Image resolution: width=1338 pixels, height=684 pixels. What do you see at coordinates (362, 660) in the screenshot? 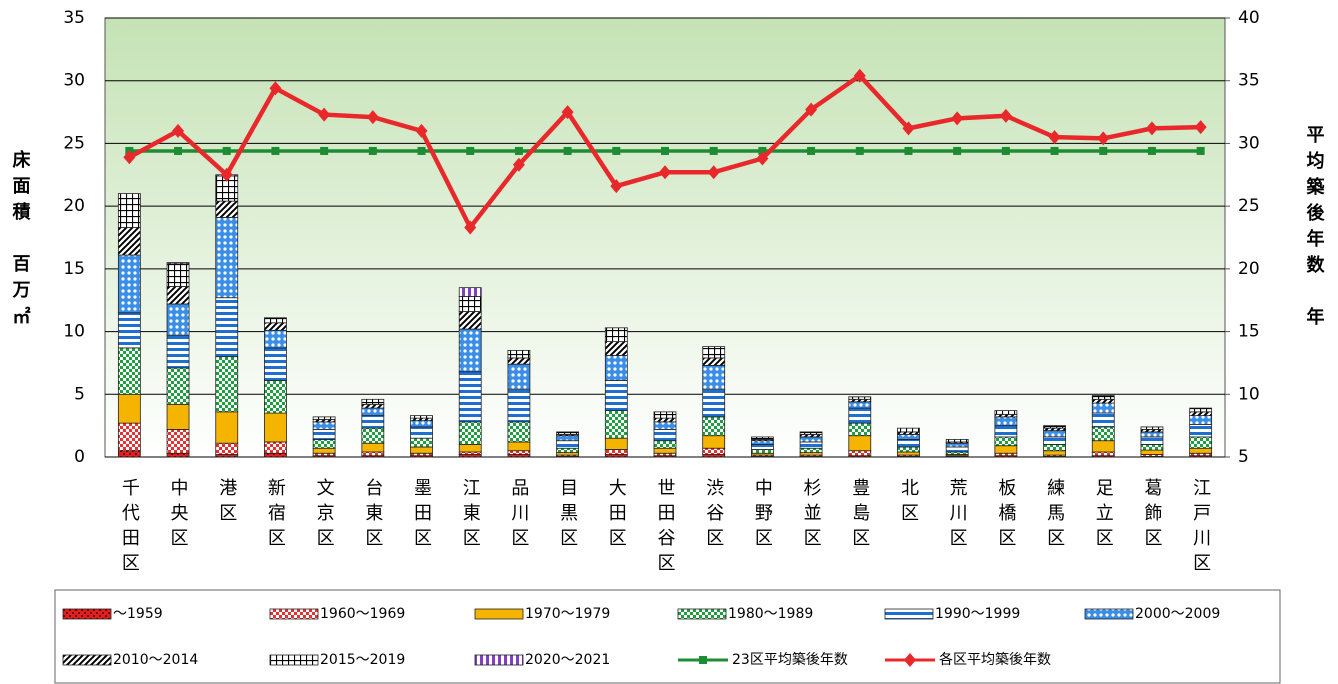
I see `legend-label: 2015～2019` at bounding box center [362, 660].